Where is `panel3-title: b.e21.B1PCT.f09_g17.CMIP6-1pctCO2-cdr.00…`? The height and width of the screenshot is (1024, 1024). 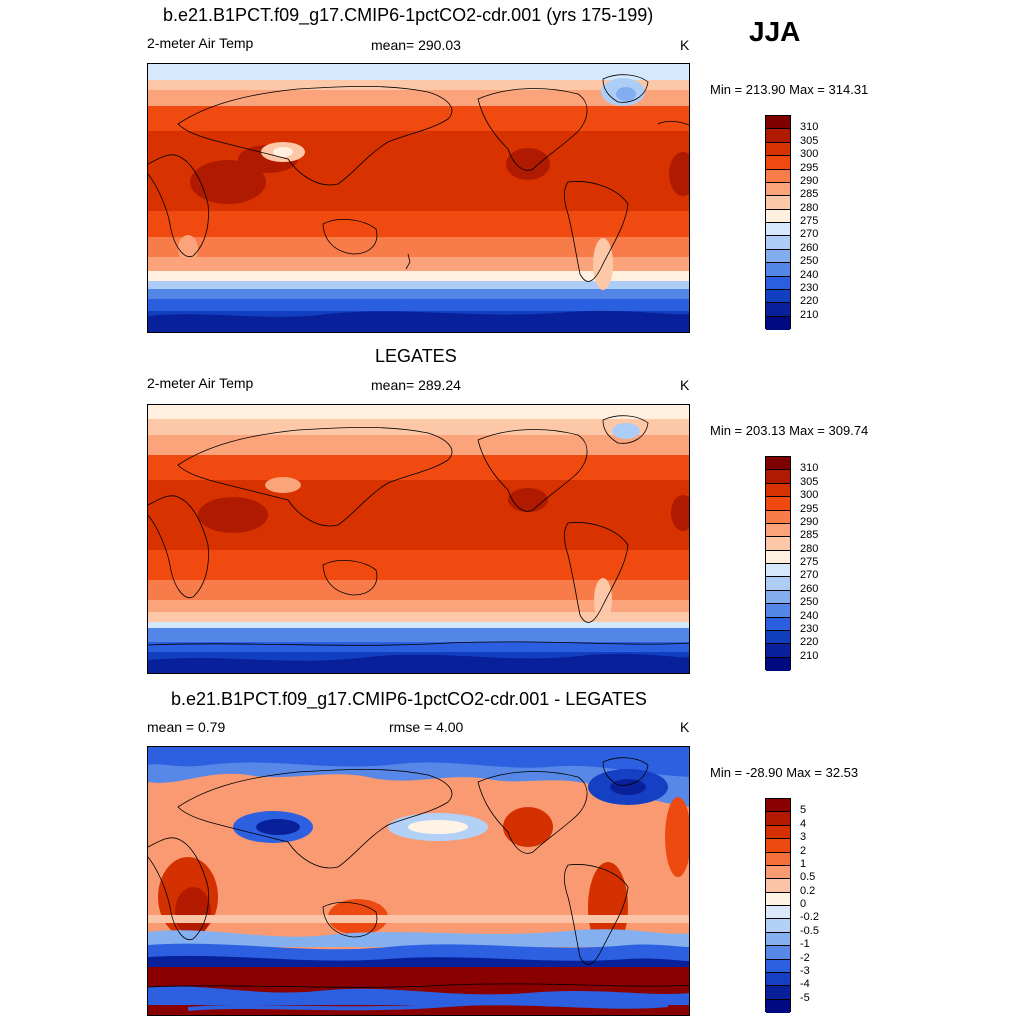
panel3-title: b.e21.B1PCT.f09_g17.CMIP6-1pctCO2-cdr.00… is located at coordinates (409, 699).